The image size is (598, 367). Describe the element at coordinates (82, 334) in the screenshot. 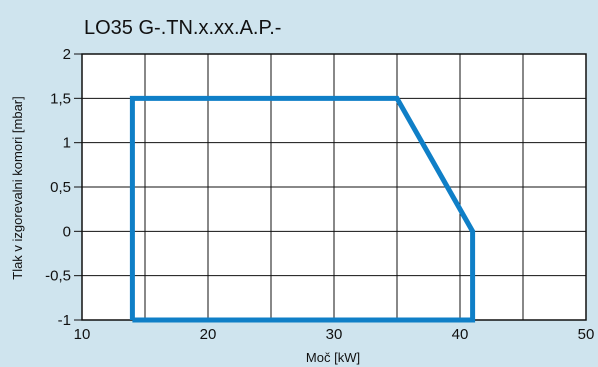

I see `x-tick-label: 10` at that location.